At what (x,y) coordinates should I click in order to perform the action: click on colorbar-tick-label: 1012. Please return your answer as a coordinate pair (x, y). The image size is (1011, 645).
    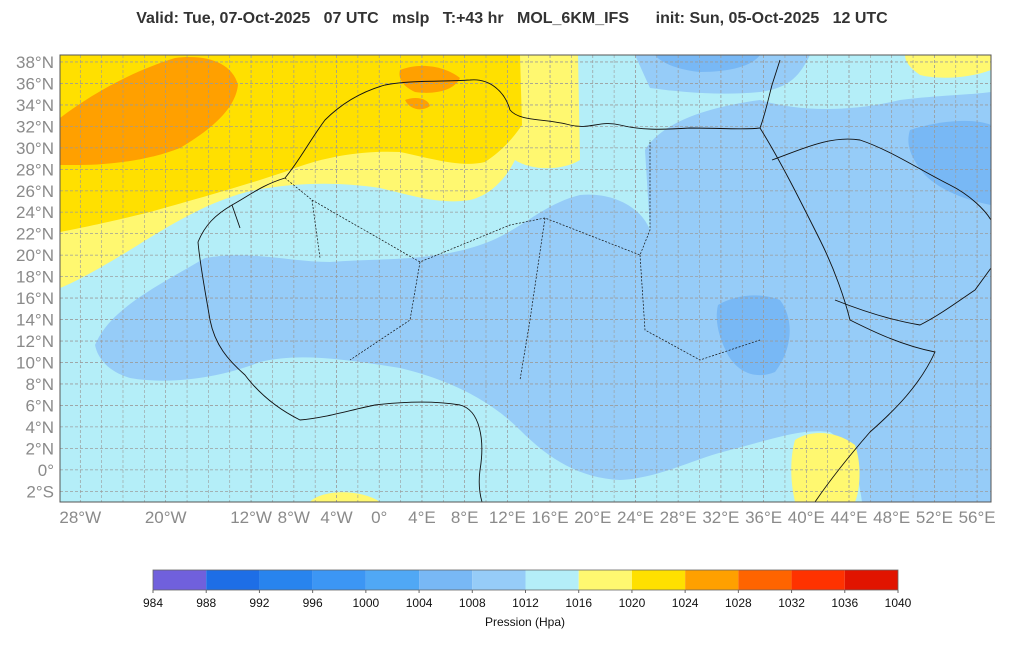
    Looking at the image, I should click on (525, 603).